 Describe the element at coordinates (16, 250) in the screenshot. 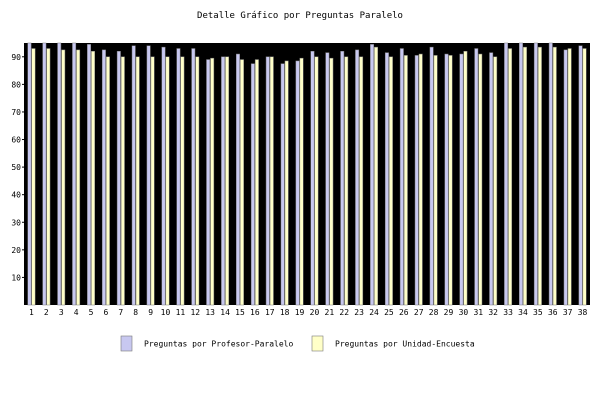

I see `y-tick-label: 20` at that location.